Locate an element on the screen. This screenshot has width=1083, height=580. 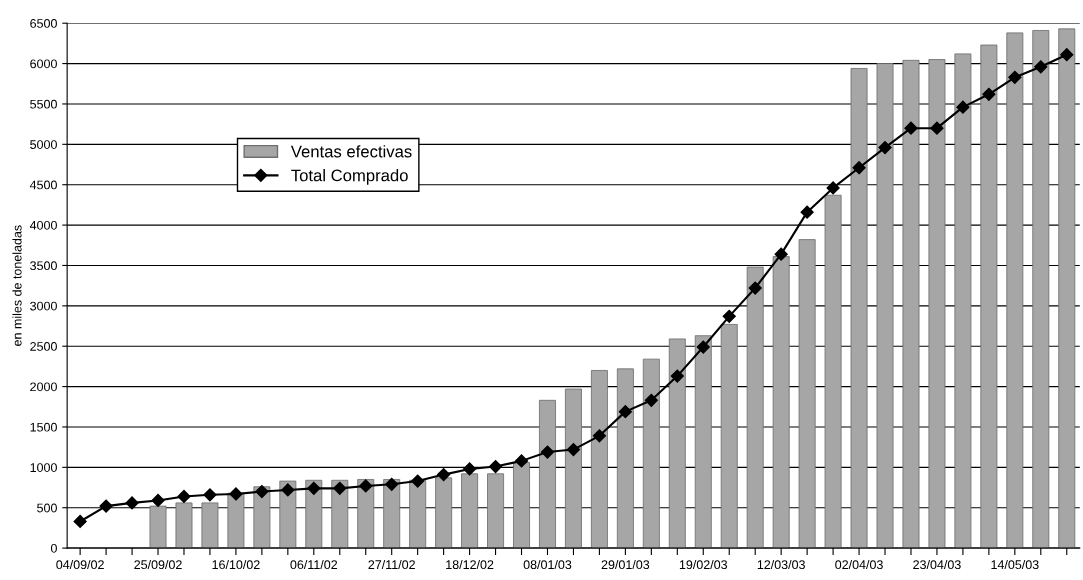
y-tick-label: 5000 is located at coordinates (43, 144).